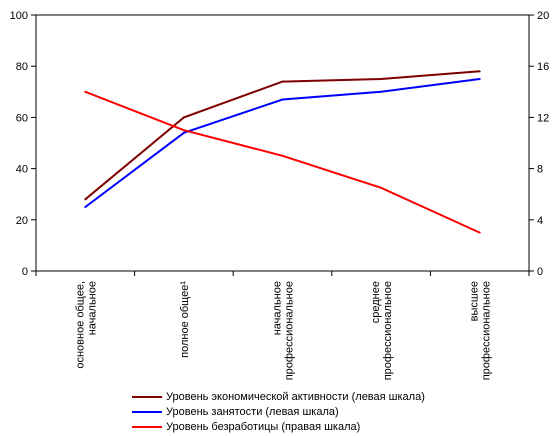  Describe the element at coordinates (22, 67) in the screenshot. I see `left-tick-label: 80` at that location.